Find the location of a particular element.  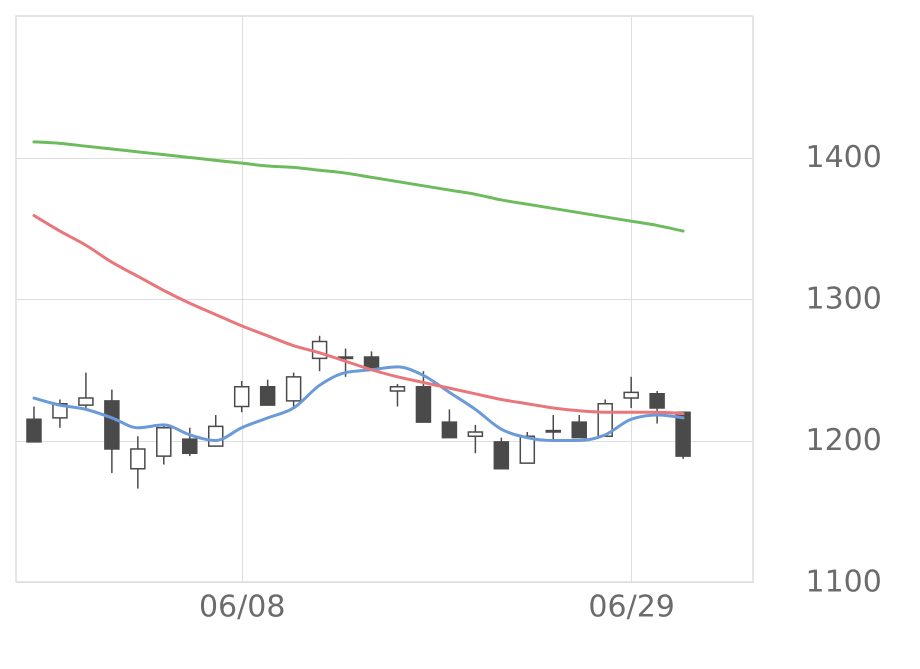

y-tick-label: 1100 is located at coordinates (844, 582).